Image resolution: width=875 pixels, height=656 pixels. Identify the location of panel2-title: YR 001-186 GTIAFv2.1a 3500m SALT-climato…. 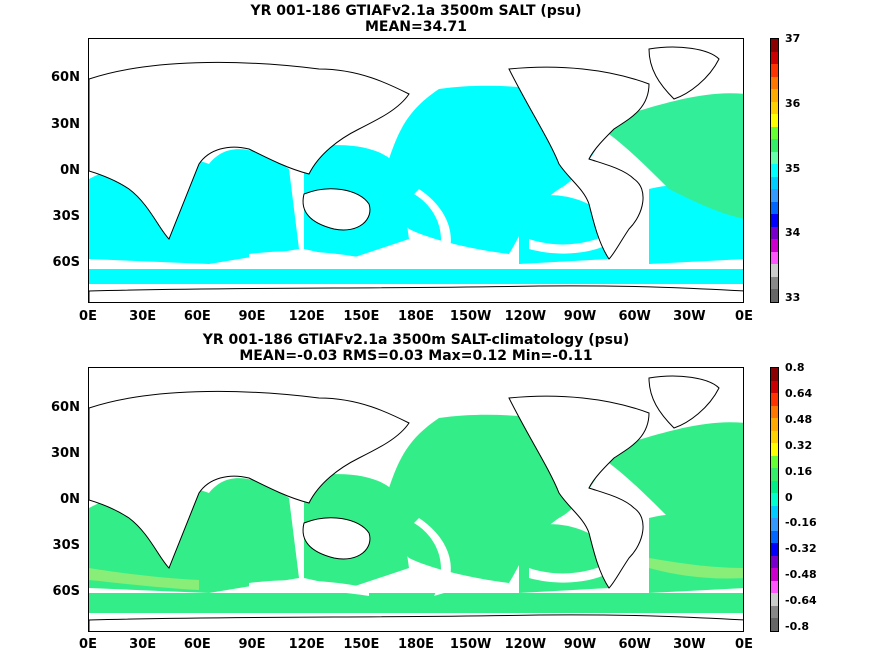
(416, 348).